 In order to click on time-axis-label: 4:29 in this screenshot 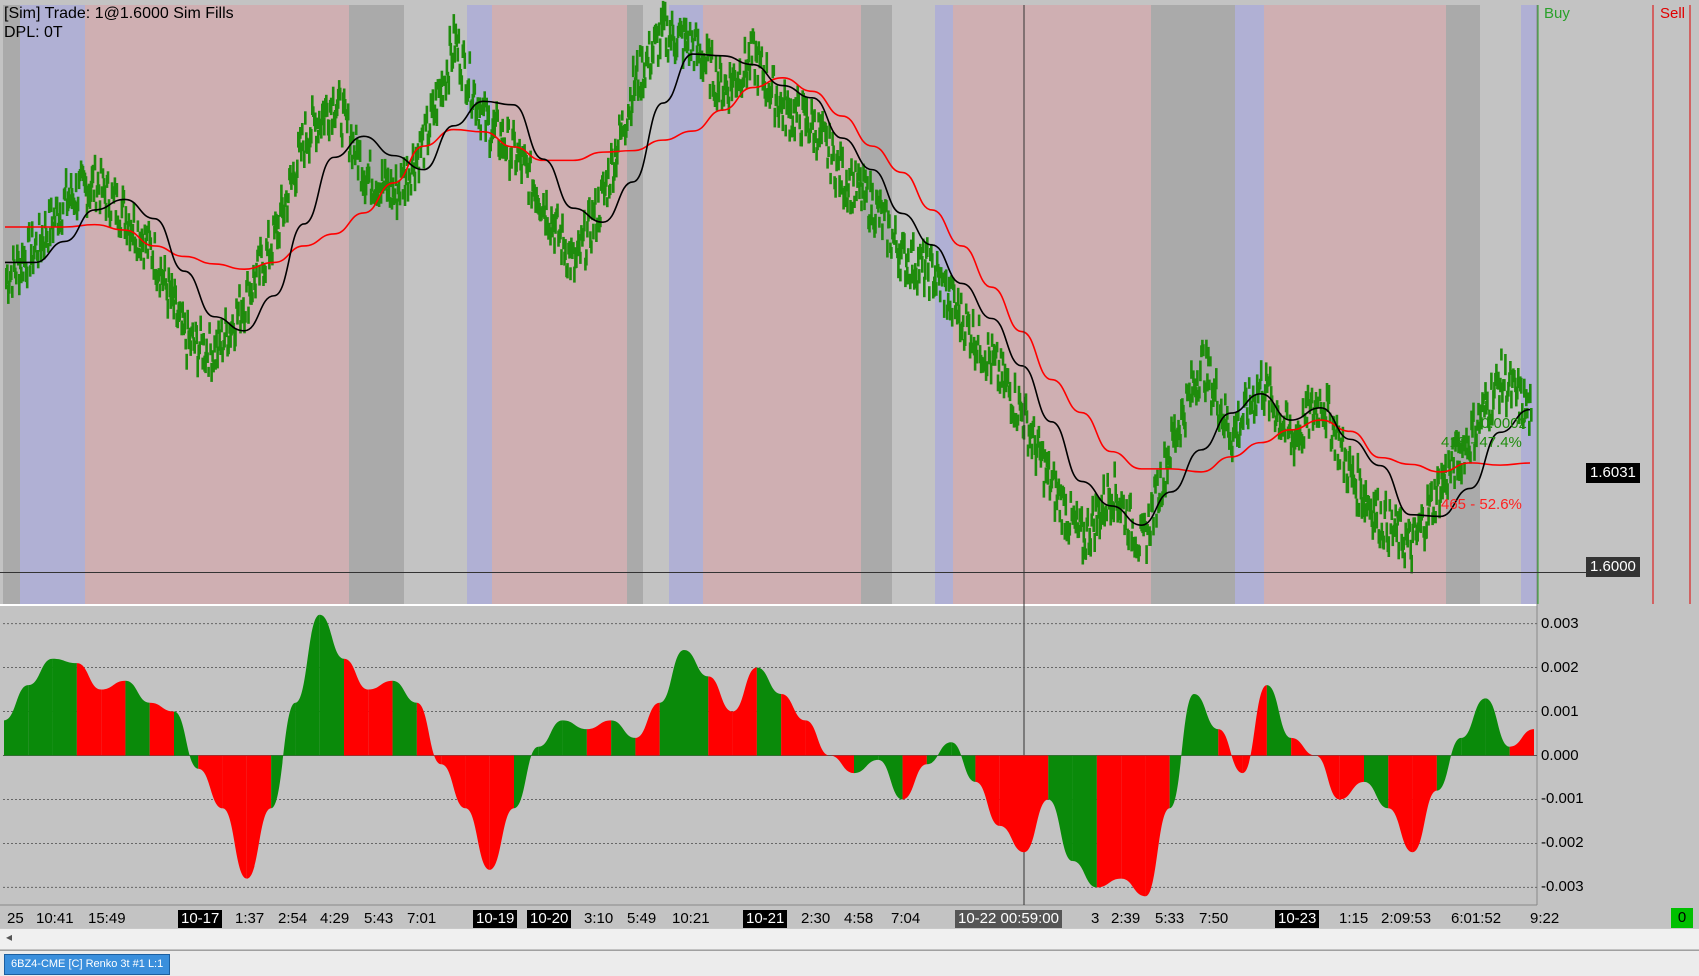, I will do `click(335, 918)`.